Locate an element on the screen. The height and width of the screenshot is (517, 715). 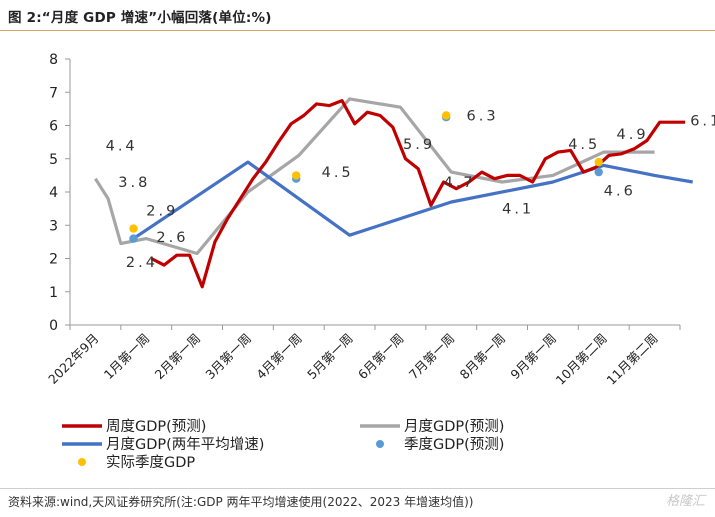
legend-label-weekly: 周度GDP(预测) is located at coordinates (156, 426).